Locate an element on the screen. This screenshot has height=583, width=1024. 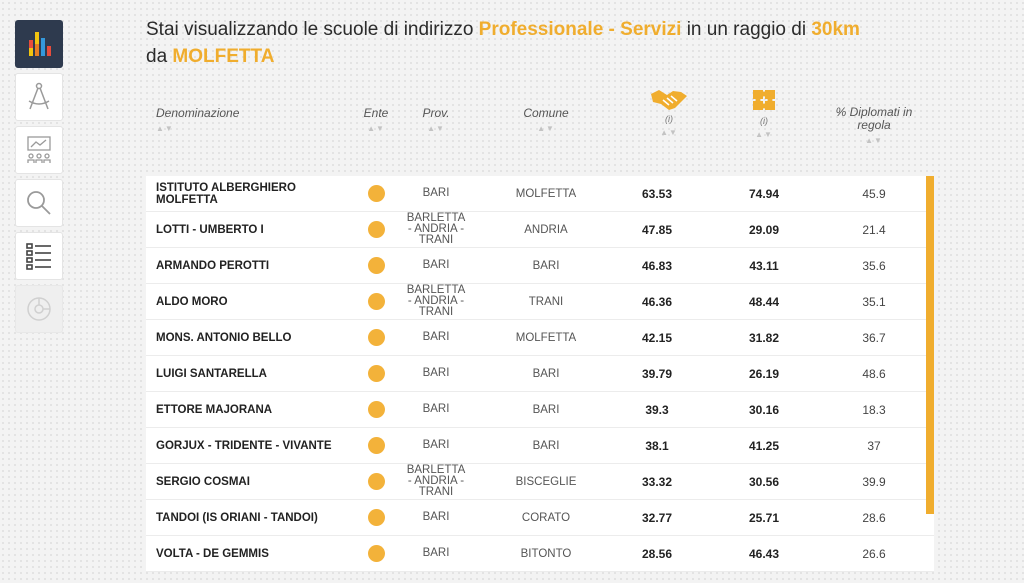
indicator2-value: 41.25 is located at coordinates (764, 445).